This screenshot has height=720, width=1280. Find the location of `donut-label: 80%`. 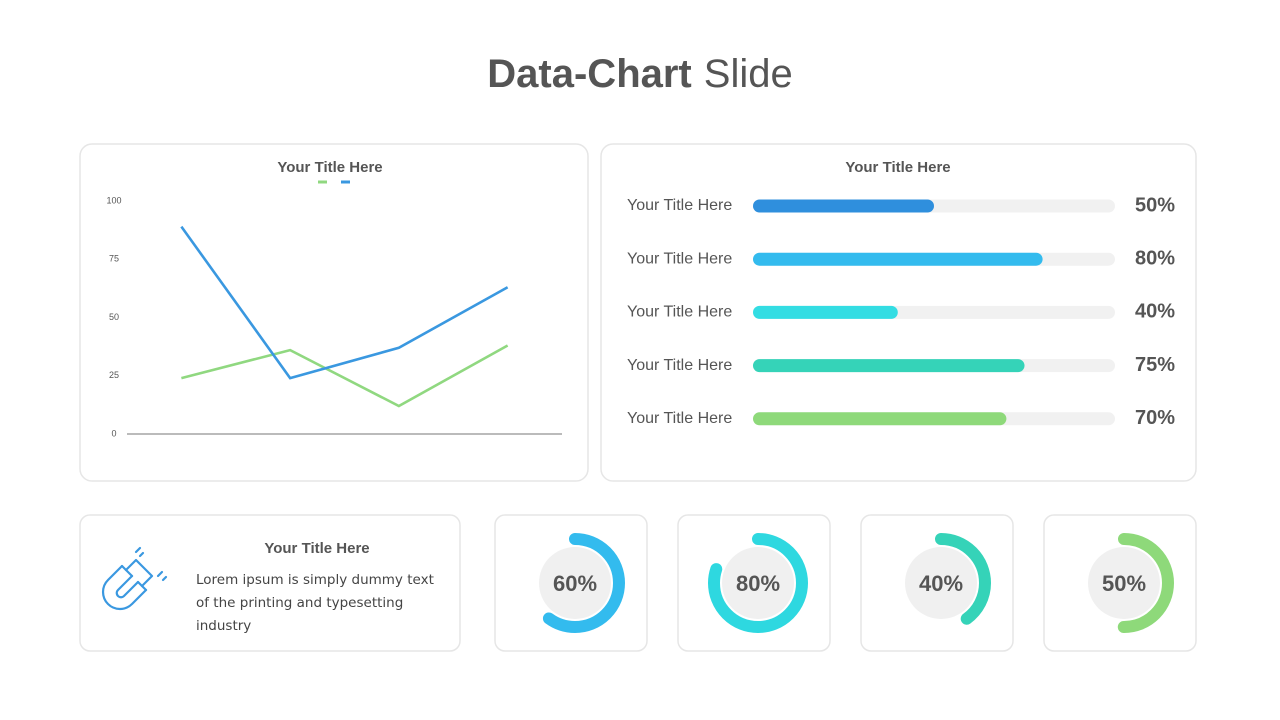

donut-label: 80% is located at coordinates (758, 583).